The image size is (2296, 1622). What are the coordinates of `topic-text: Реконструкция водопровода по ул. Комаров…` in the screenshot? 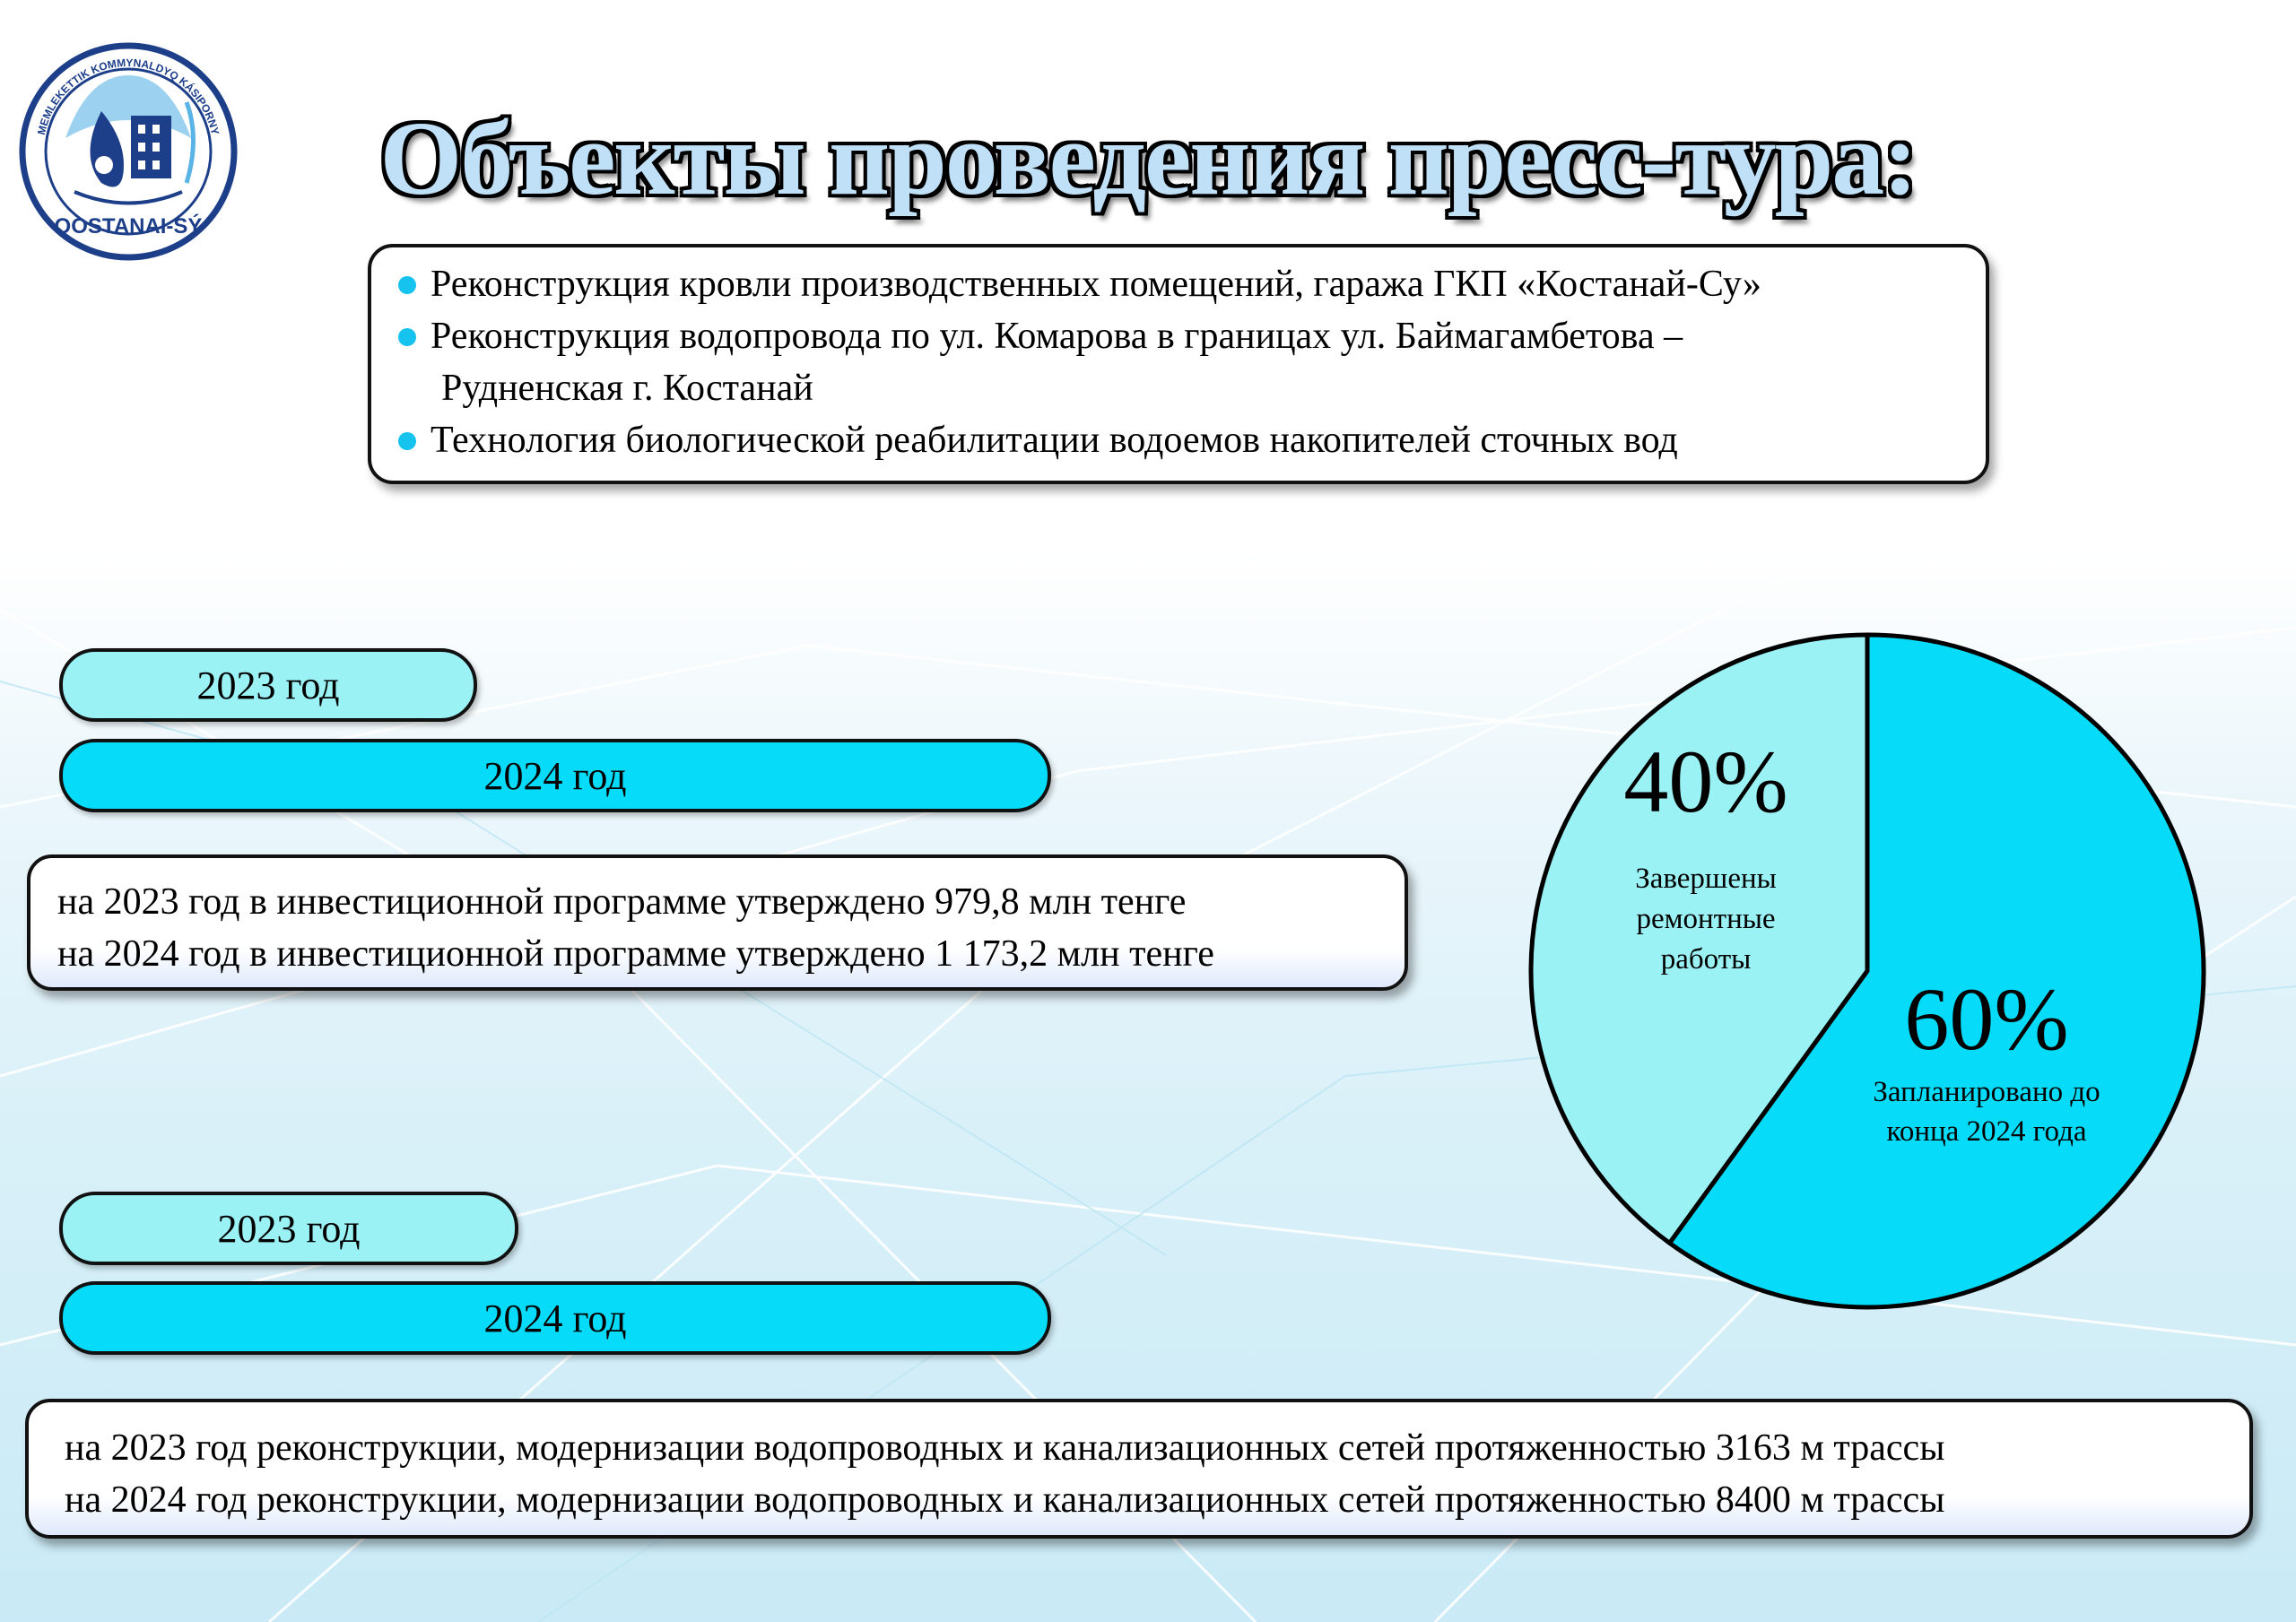 It's located at (1056, 336).